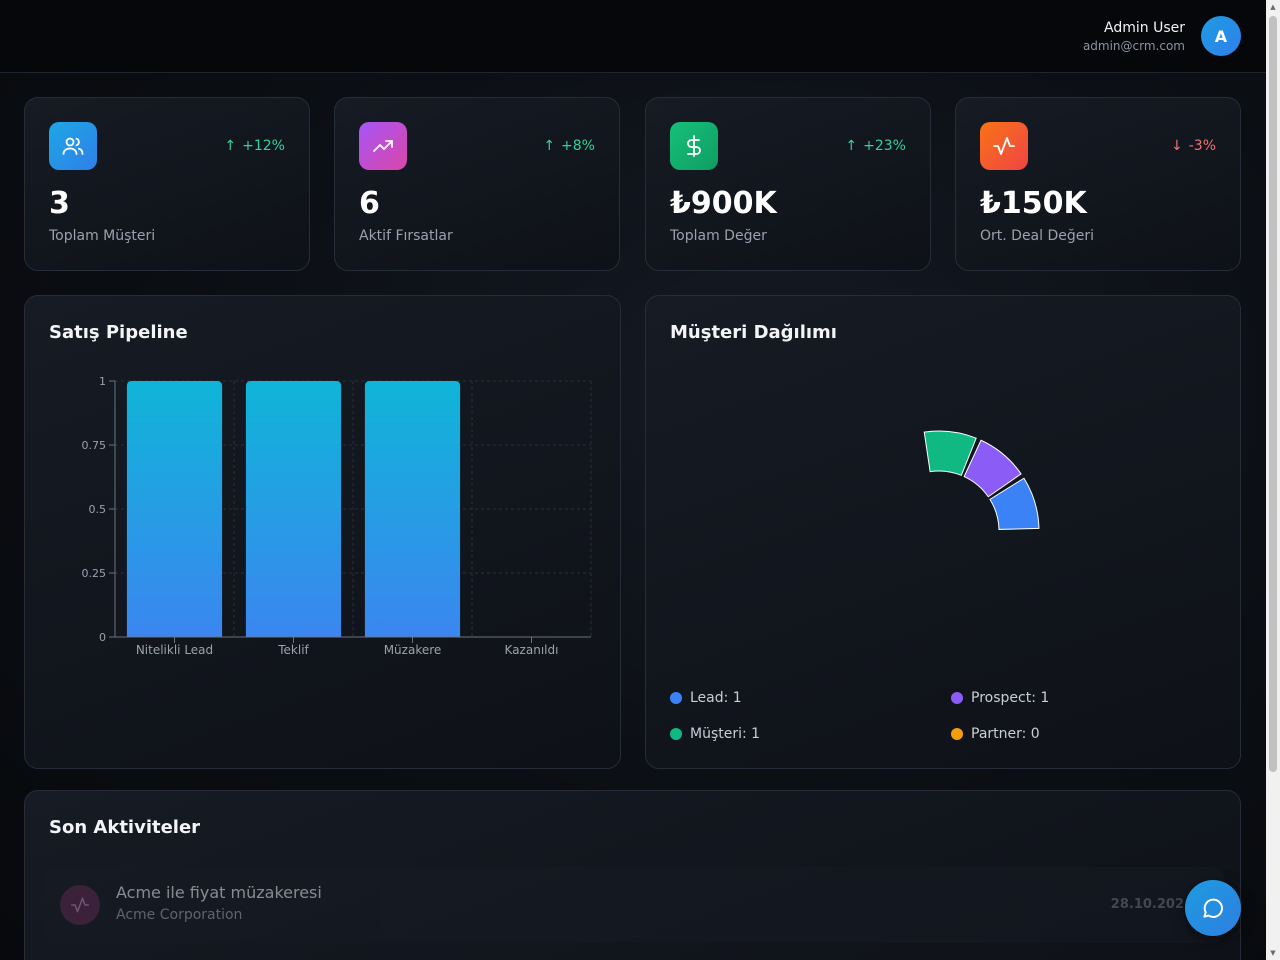 This screenshot has width=1280, height=960. I want to click on dollar-icon, so click(694, 146).